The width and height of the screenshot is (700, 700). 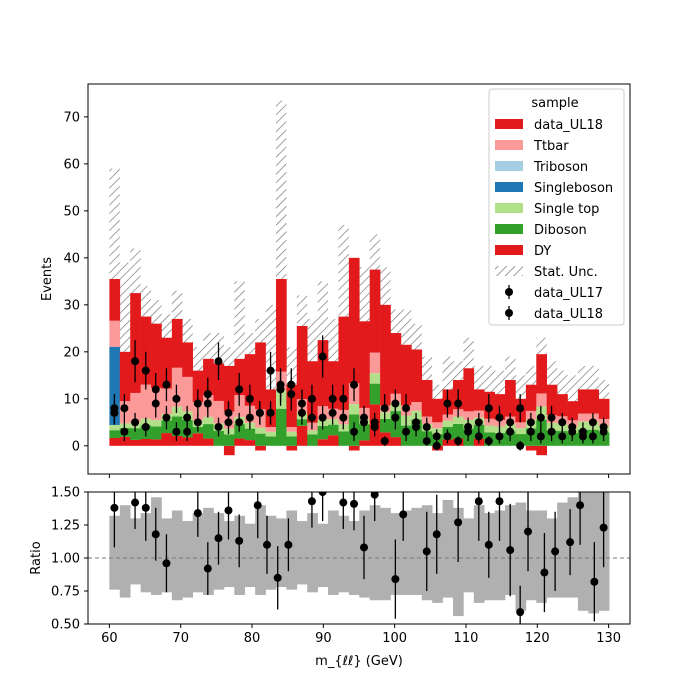 What do you see at coordinates (65, 559) in the screenshot?
I see `ratio-ytick-label-1: 1.00` at bounding box center [65, 559].